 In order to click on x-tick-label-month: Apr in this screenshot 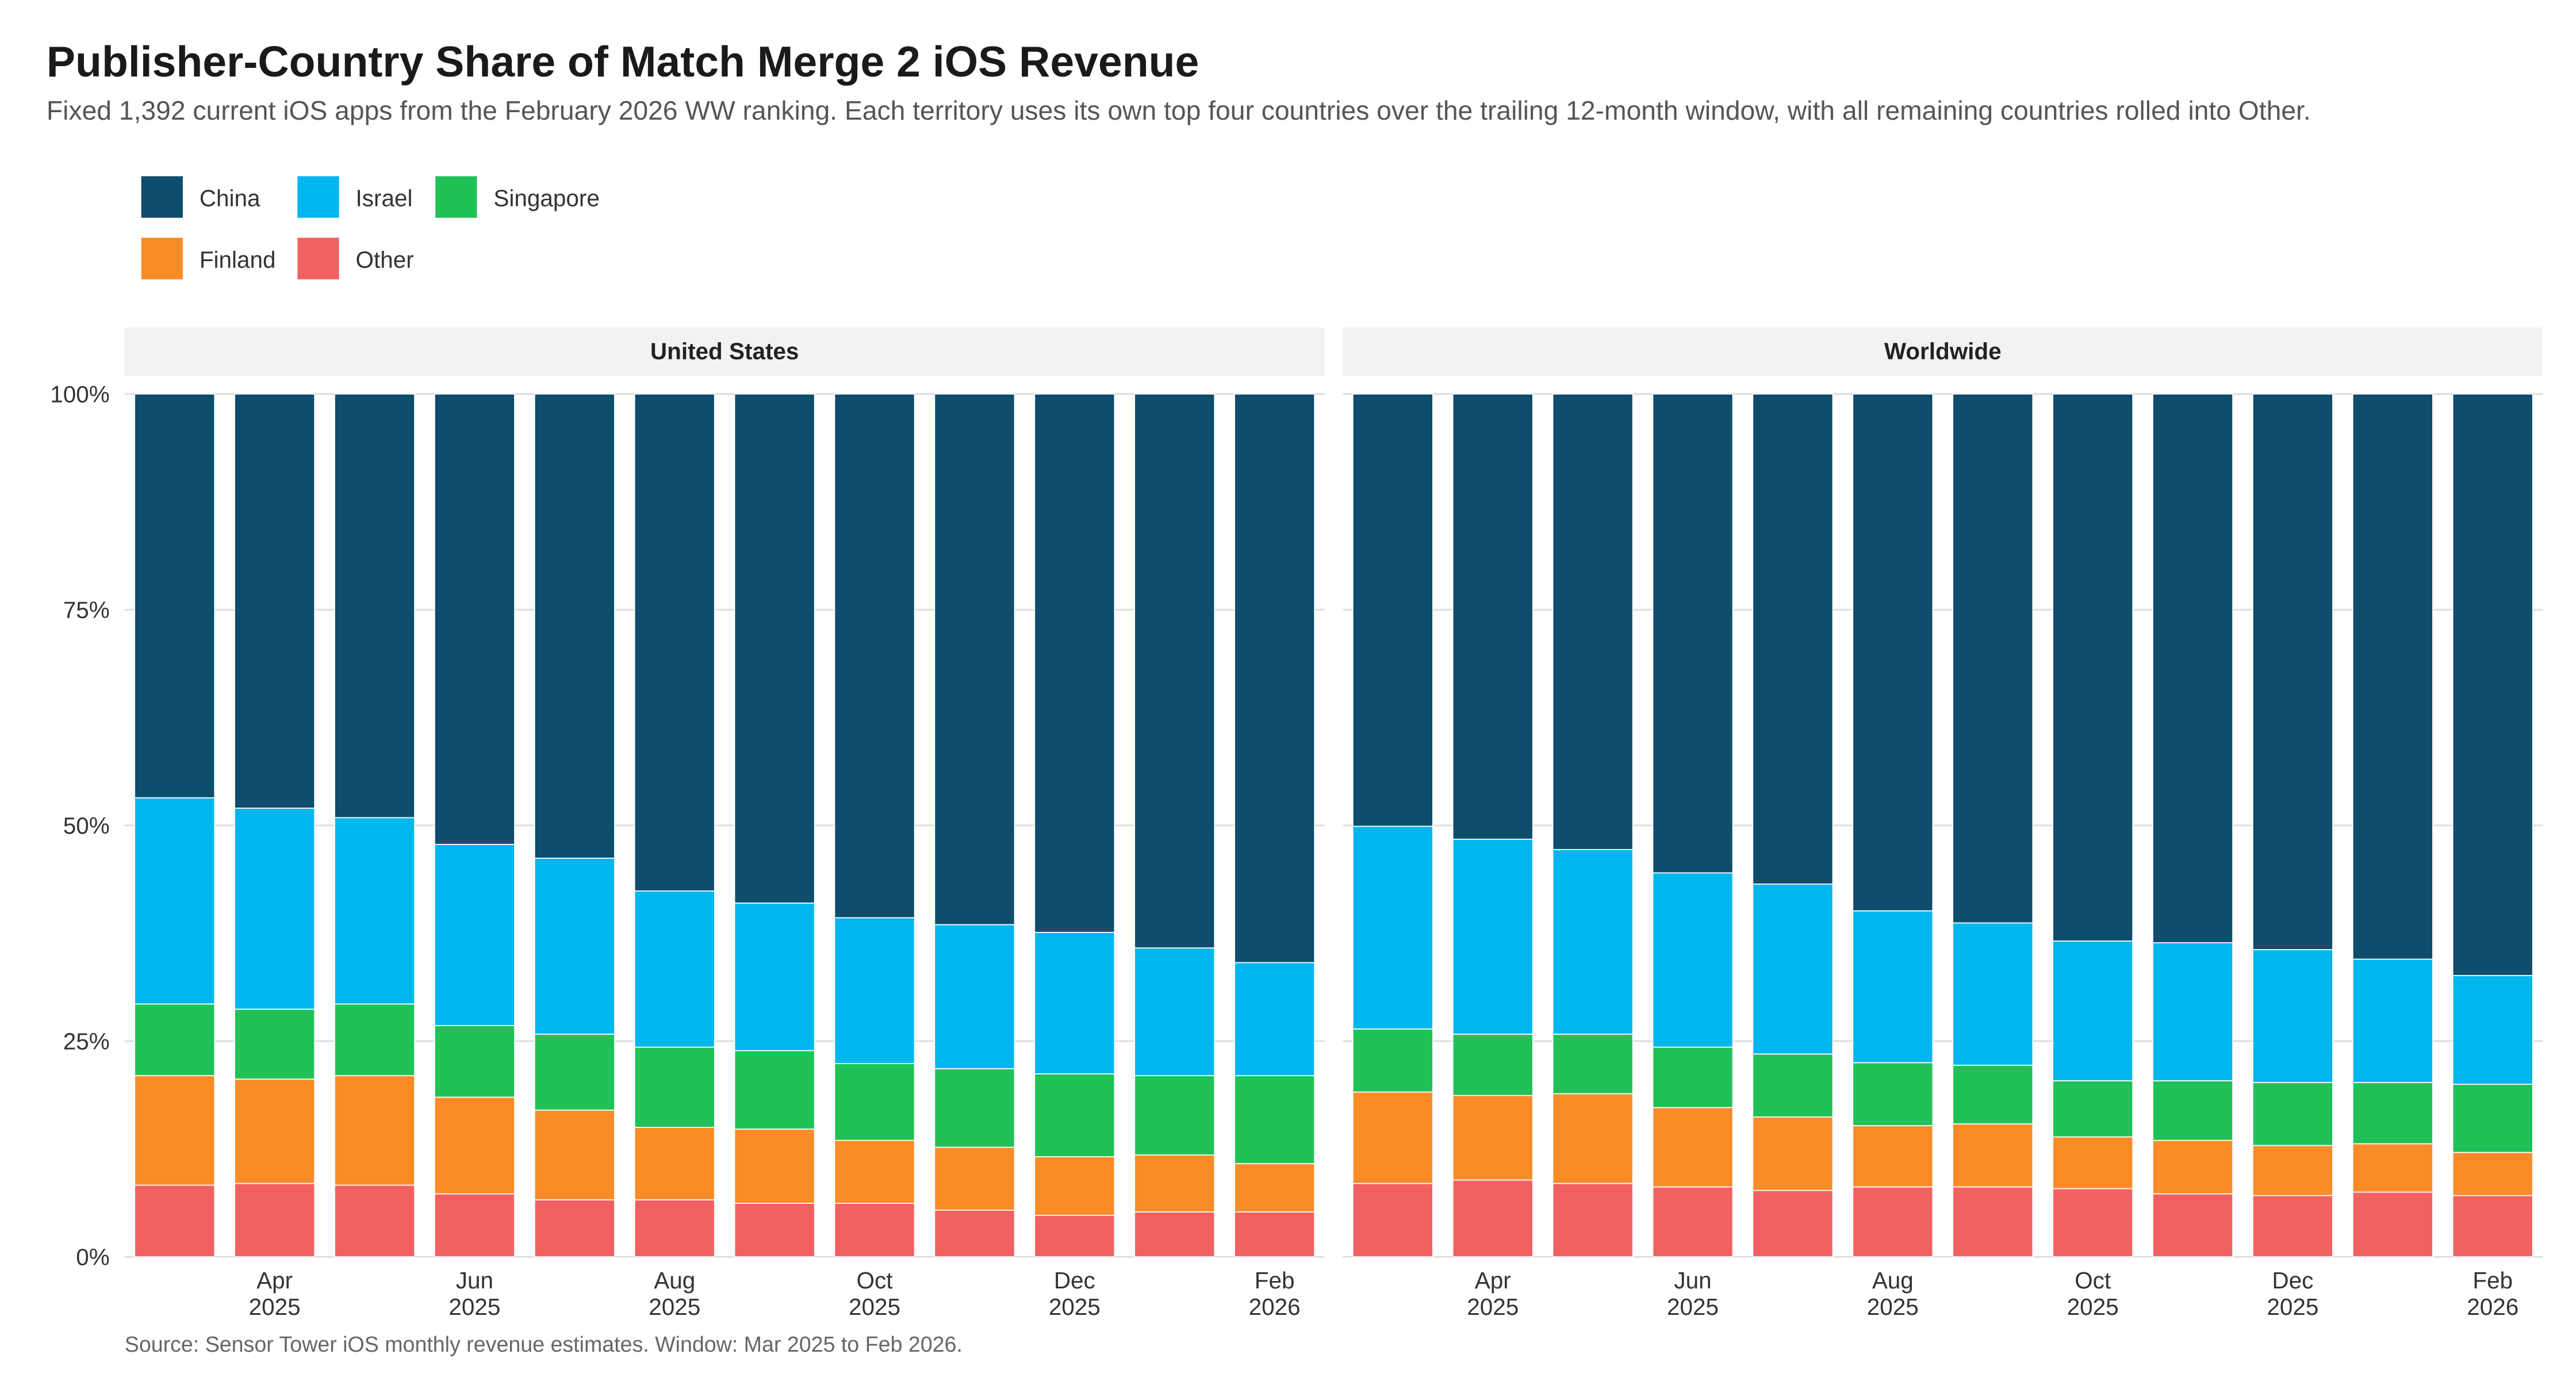, I will do `click(1493, 1281)`.